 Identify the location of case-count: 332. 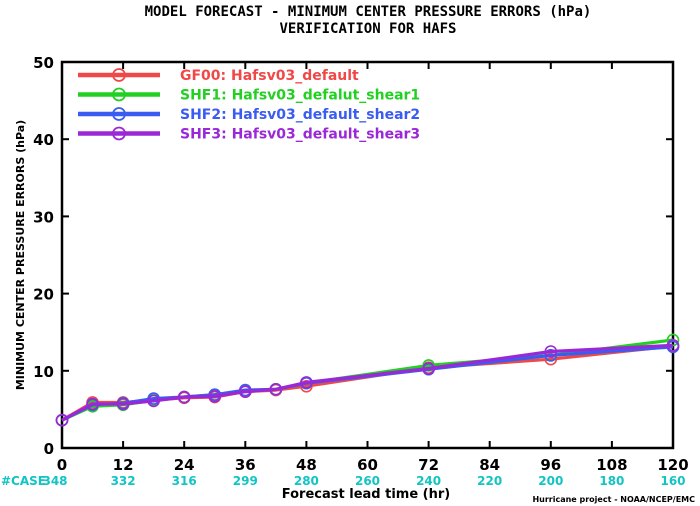
(123, 481).